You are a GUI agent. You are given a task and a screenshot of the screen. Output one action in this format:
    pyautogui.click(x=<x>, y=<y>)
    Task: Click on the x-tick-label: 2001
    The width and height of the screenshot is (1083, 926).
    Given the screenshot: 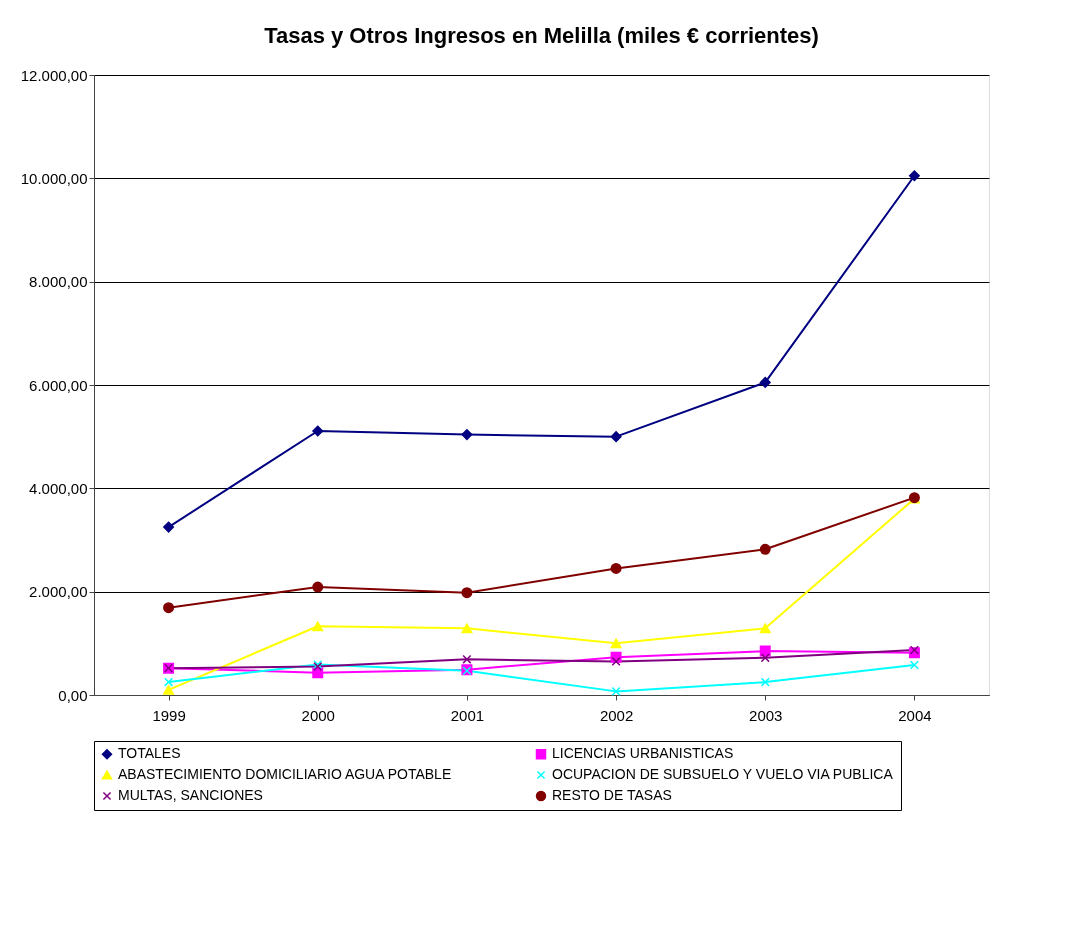 What is the action you would take?
    pyautogui.click(x=467, y=715)
    